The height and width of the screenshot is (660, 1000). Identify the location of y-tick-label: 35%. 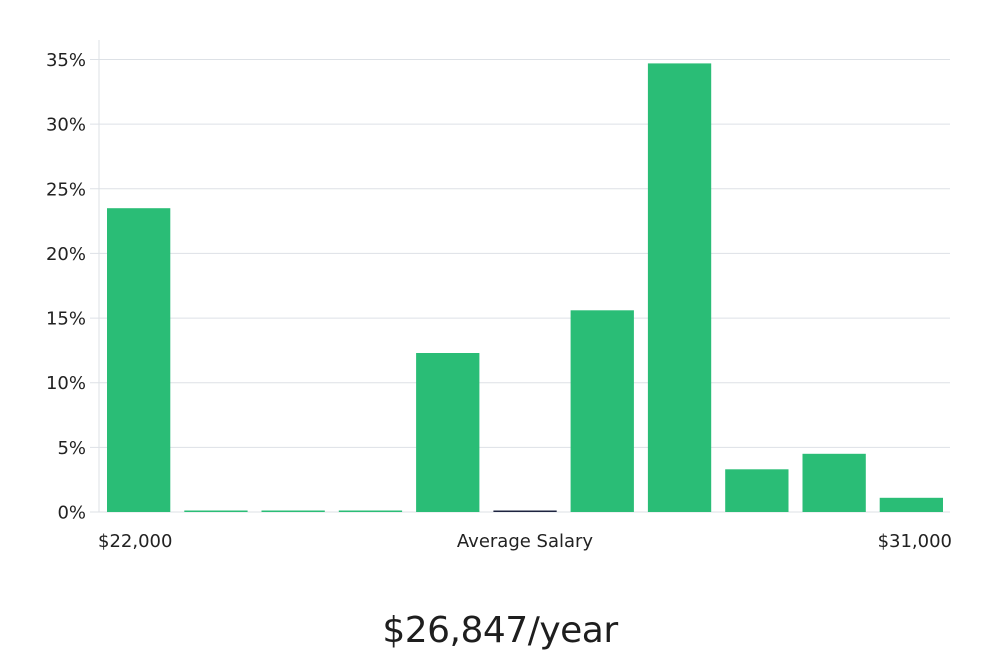
(66, 60).